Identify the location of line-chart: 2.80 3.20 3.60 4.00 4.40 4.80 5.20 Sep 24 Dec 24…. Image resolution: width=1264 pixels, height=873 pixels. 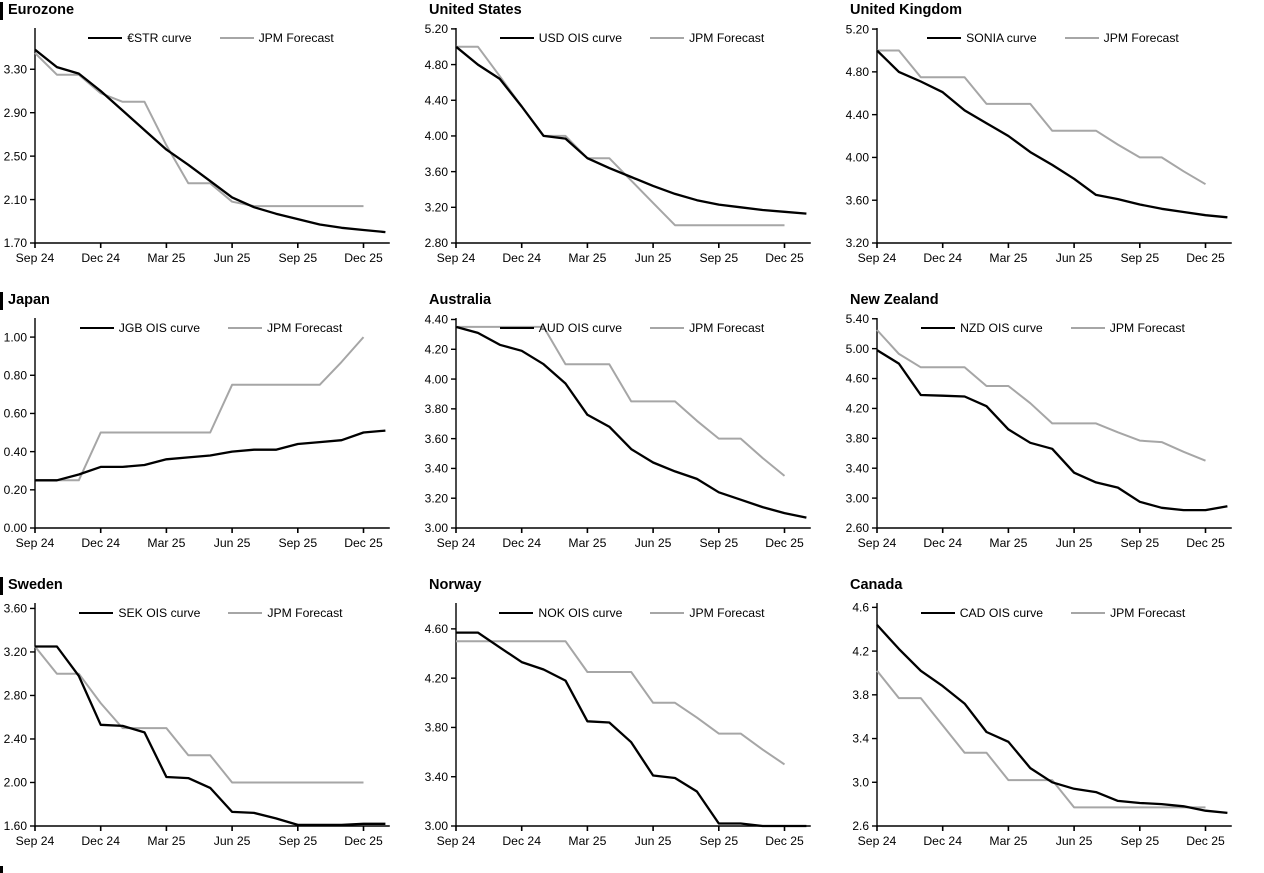
(618, 143).